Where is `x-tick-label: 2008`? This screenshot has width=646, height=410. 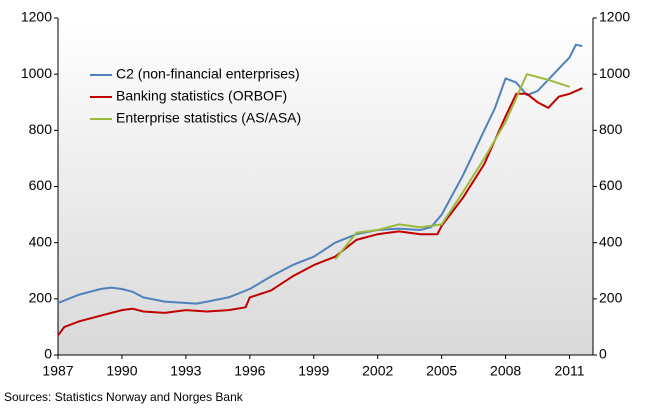
x-tick-label: 2008 is located at coordinates (505, 371).